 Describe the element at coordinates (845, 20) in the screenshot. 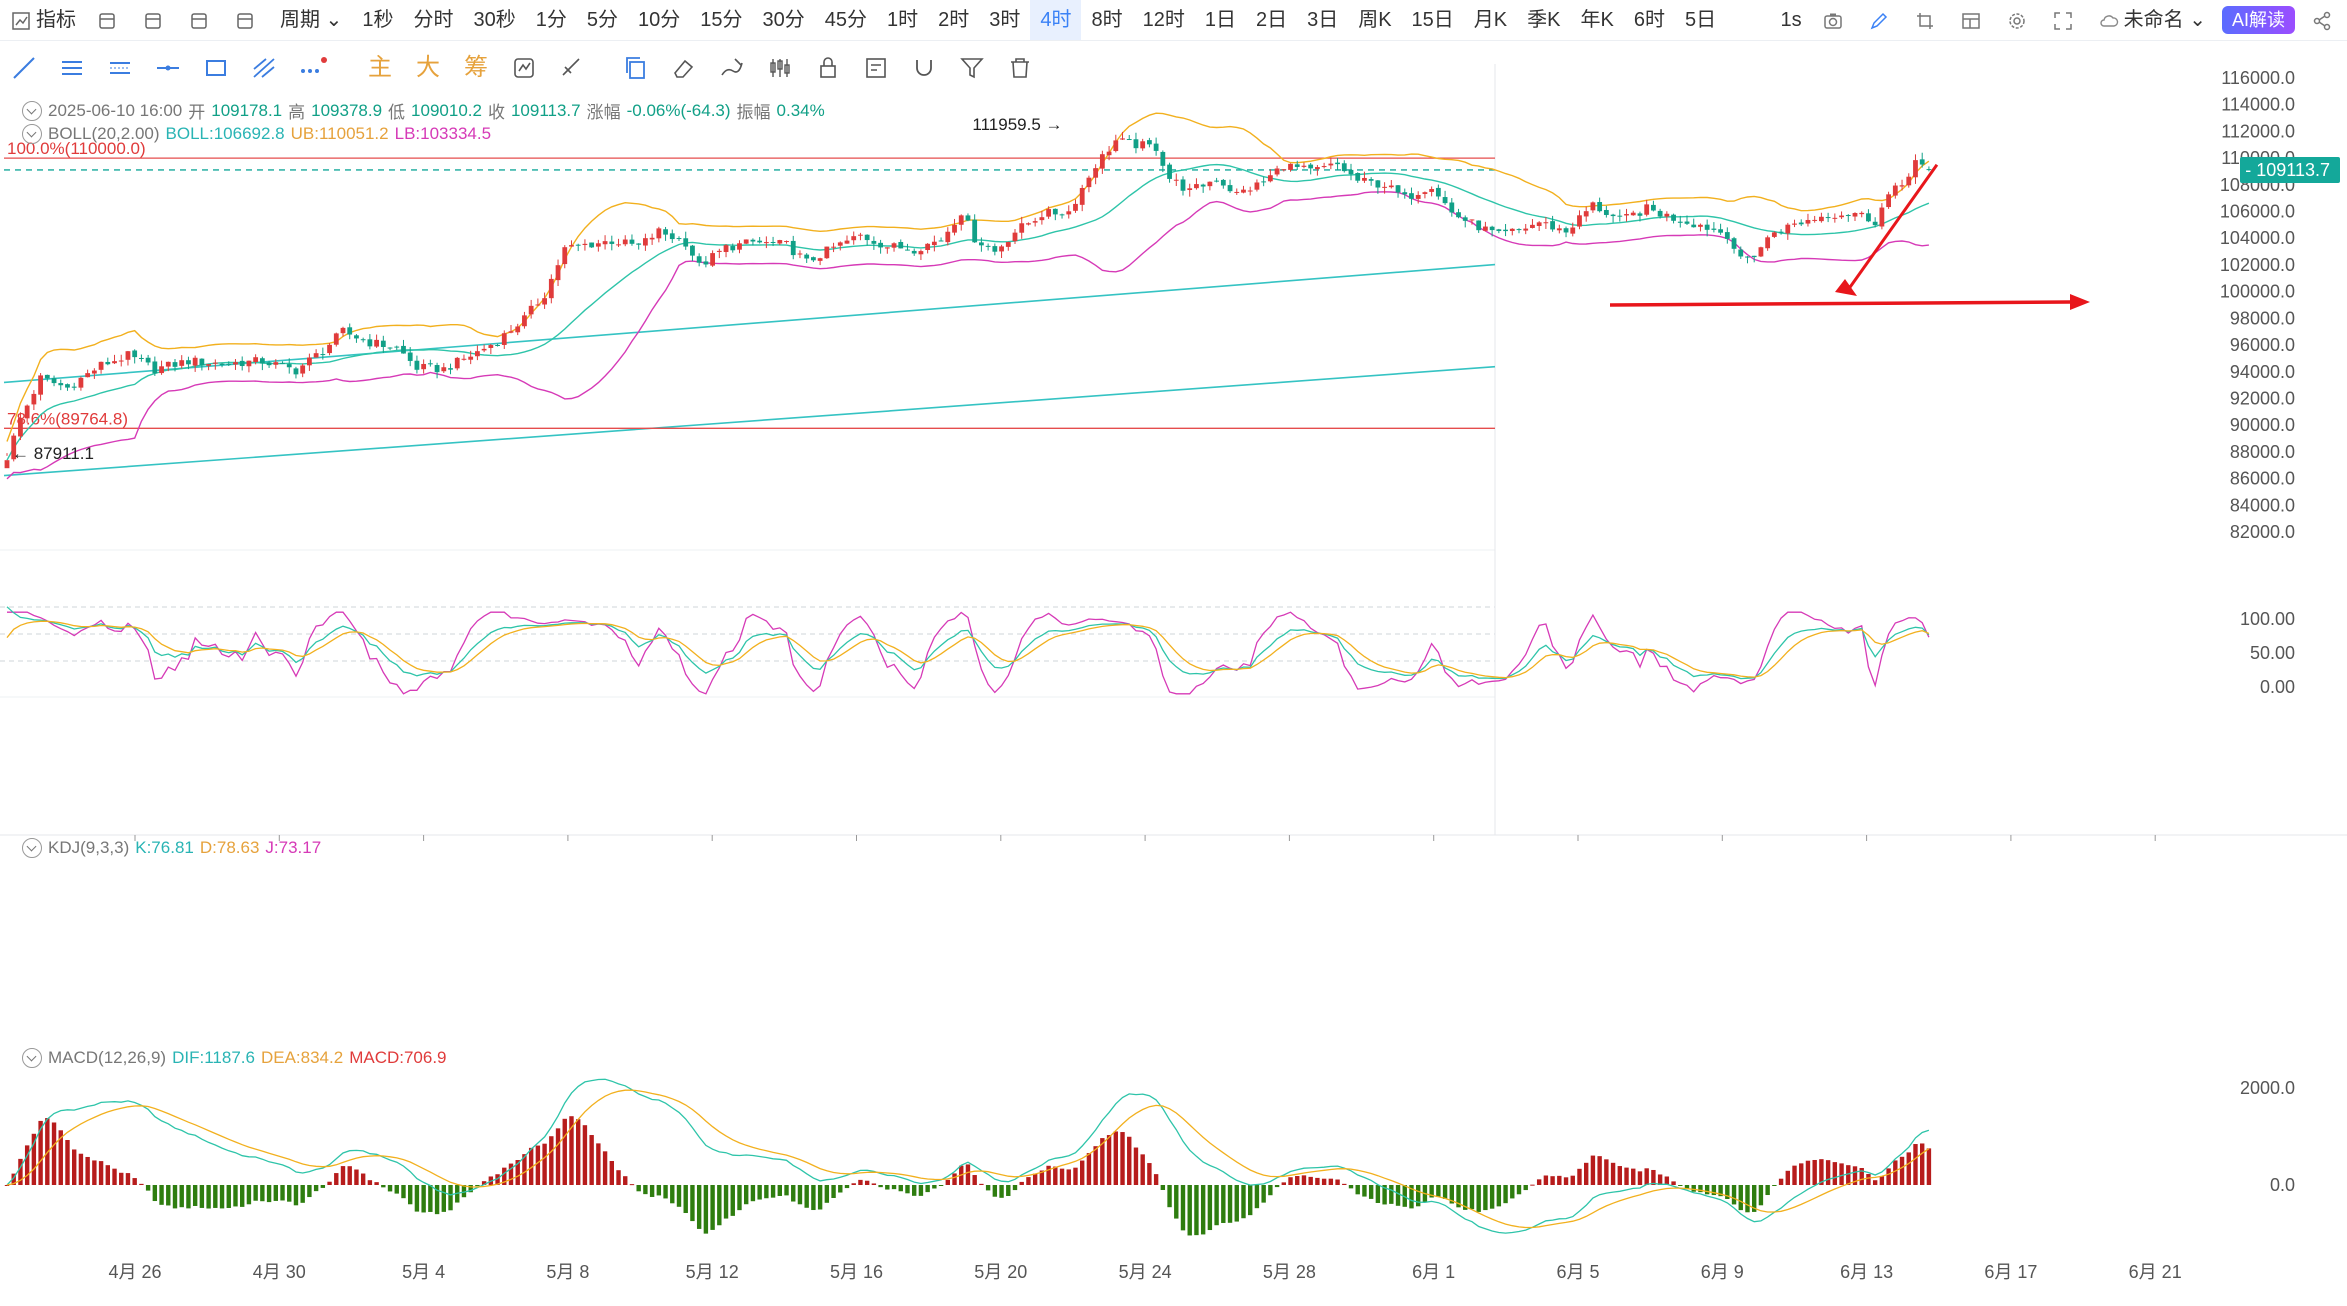

I see `period-14: 45分` at that location.